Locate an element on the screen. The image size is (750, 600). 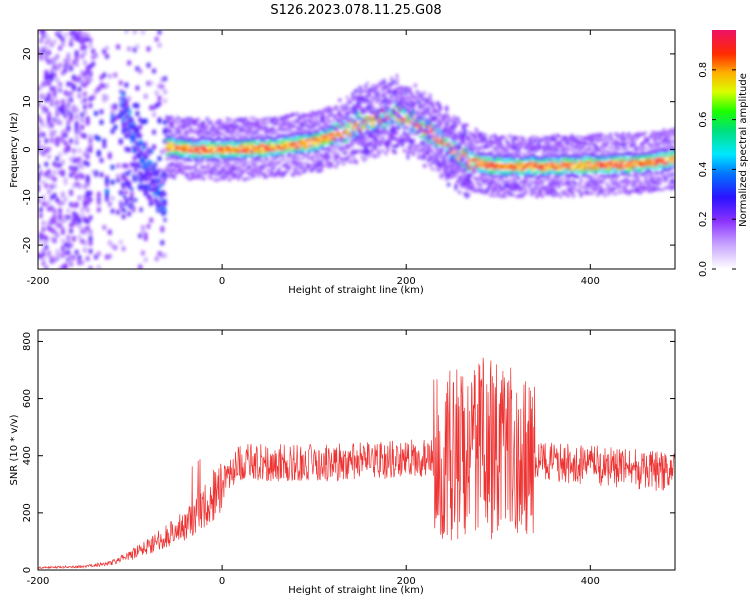
colorbar-tick-label: 0.6 is located at coordinates (703, 120).